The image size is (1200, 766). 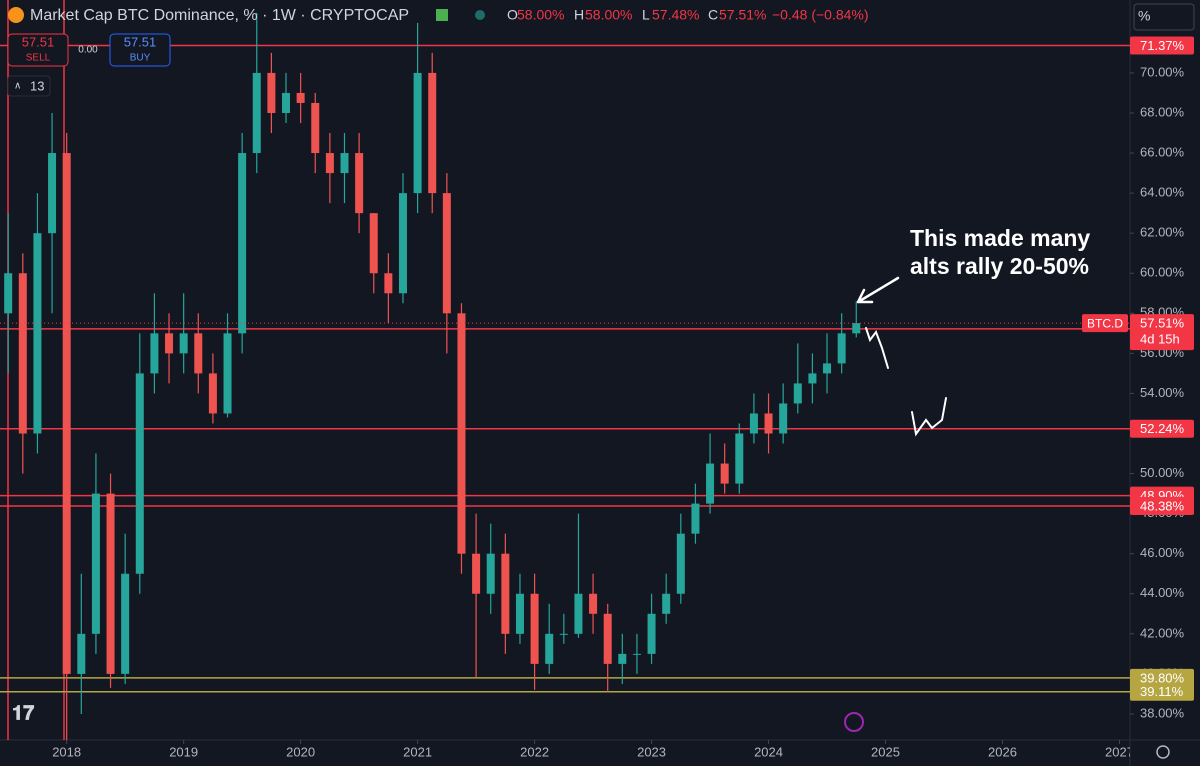 What do you see at coordinates (579, 15) in the screenshot?
I see `ohlc-key: H` at bounding box center [579, 15].